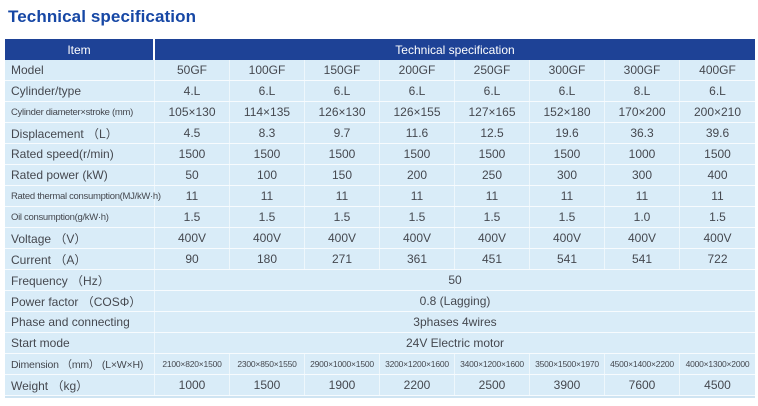  What do you see at coordinates (80, 70) in the screenshot?
I see `row-label: Model` at bounding box center [80, 70].